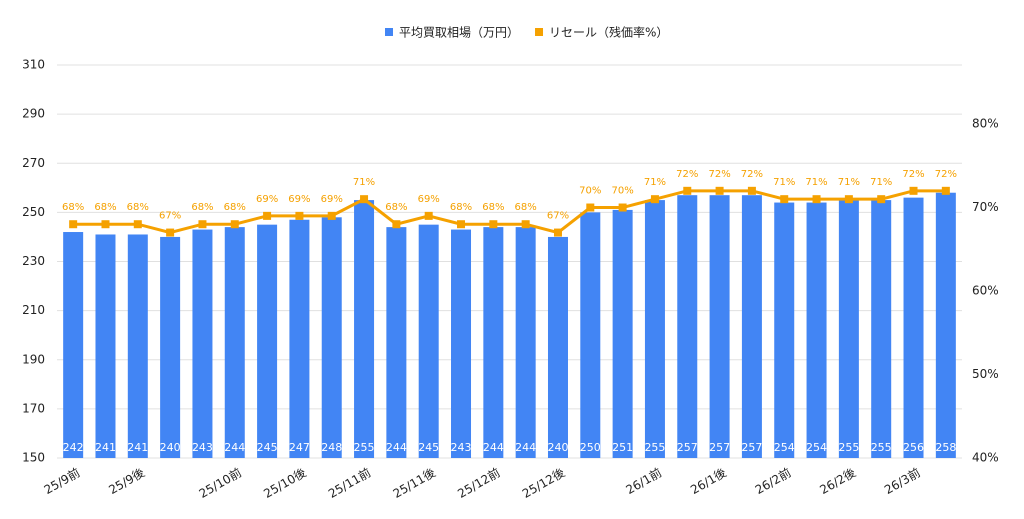 The width and height of the screenshot is (1024, 519). I want to click on y-tick-label: 190, so click(33, 359).